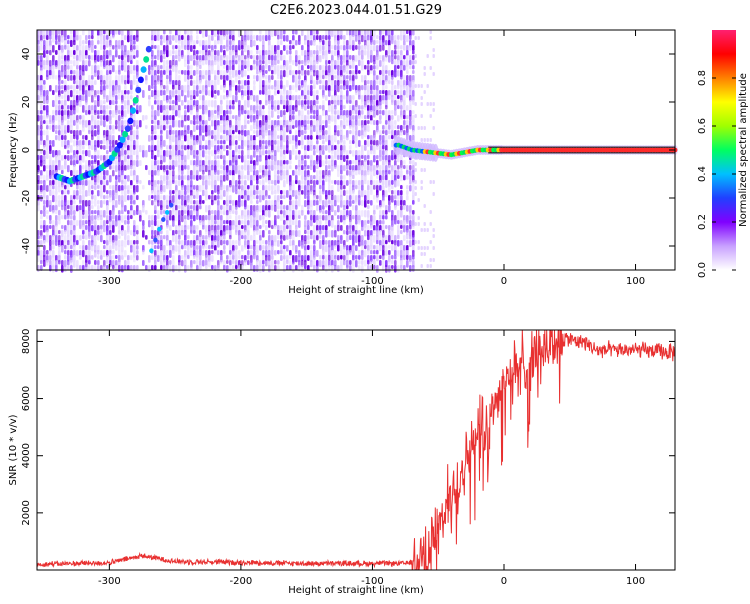 Image resolution: width=750 pixels, height=604 pixels. I want to click on signal-track-point, so click(125, 134).